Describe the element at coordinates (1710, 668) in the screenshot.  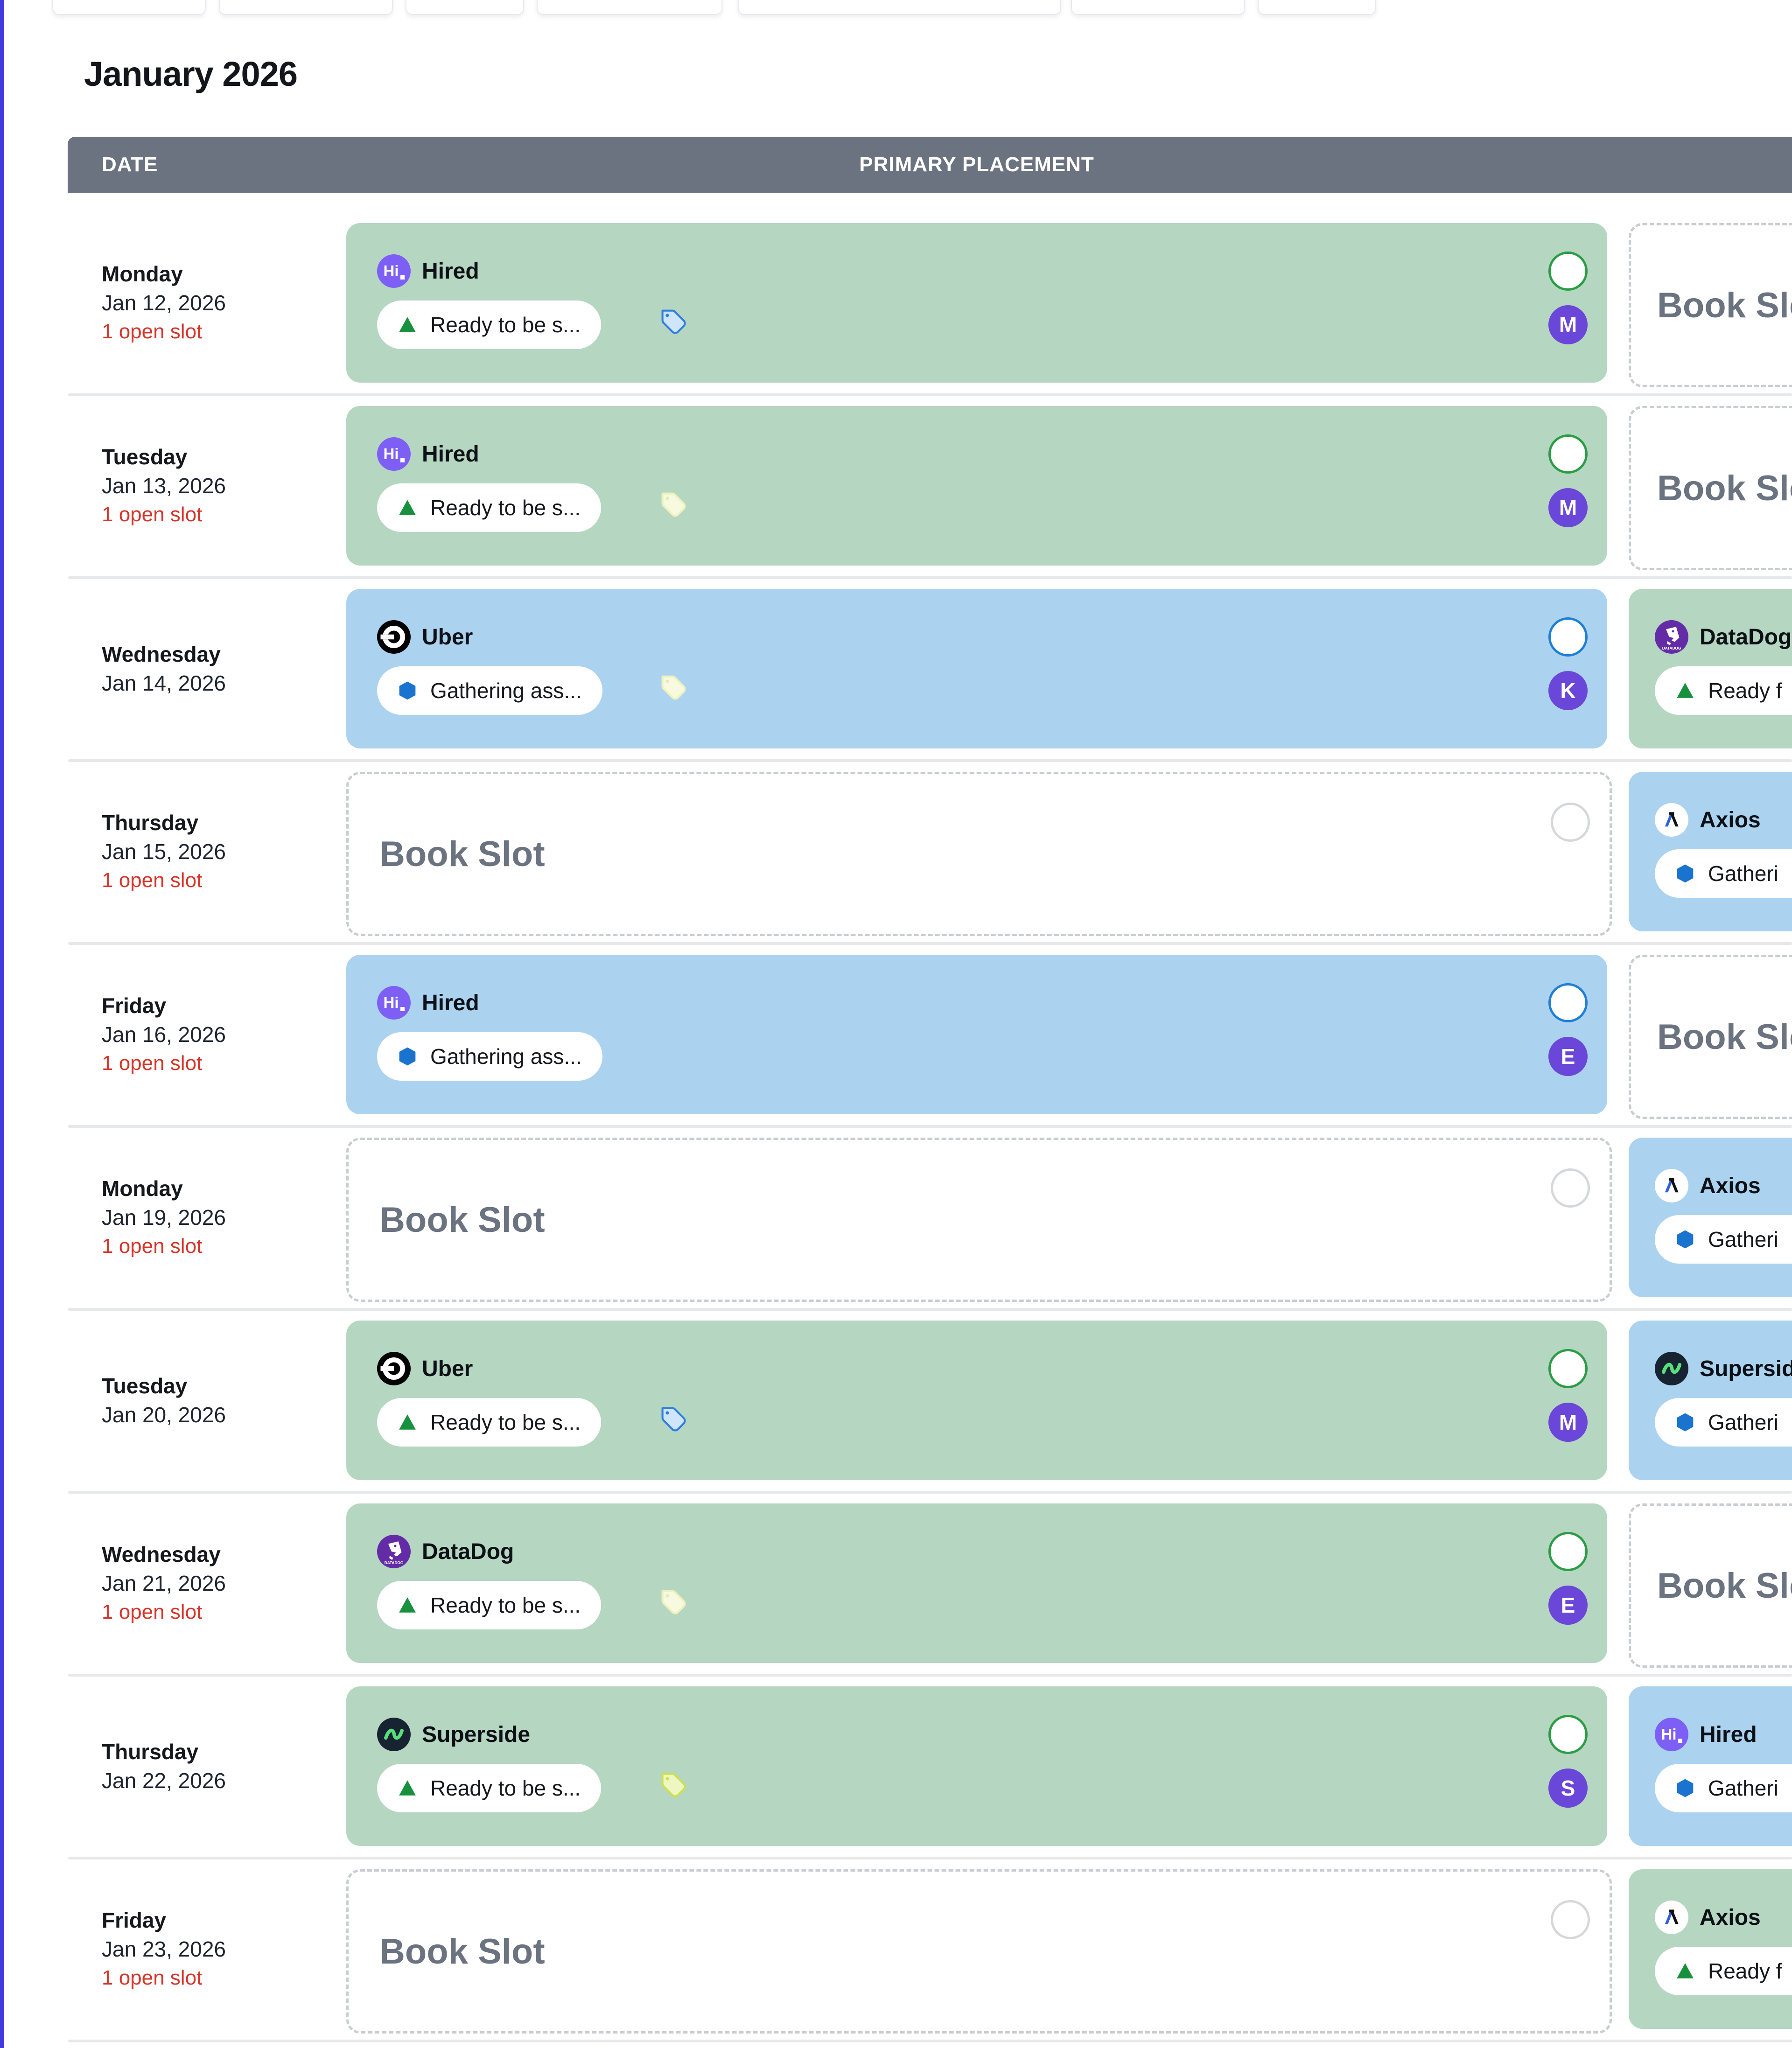
I see `placement-card: DATADOG DataDog Ready f` at that location.